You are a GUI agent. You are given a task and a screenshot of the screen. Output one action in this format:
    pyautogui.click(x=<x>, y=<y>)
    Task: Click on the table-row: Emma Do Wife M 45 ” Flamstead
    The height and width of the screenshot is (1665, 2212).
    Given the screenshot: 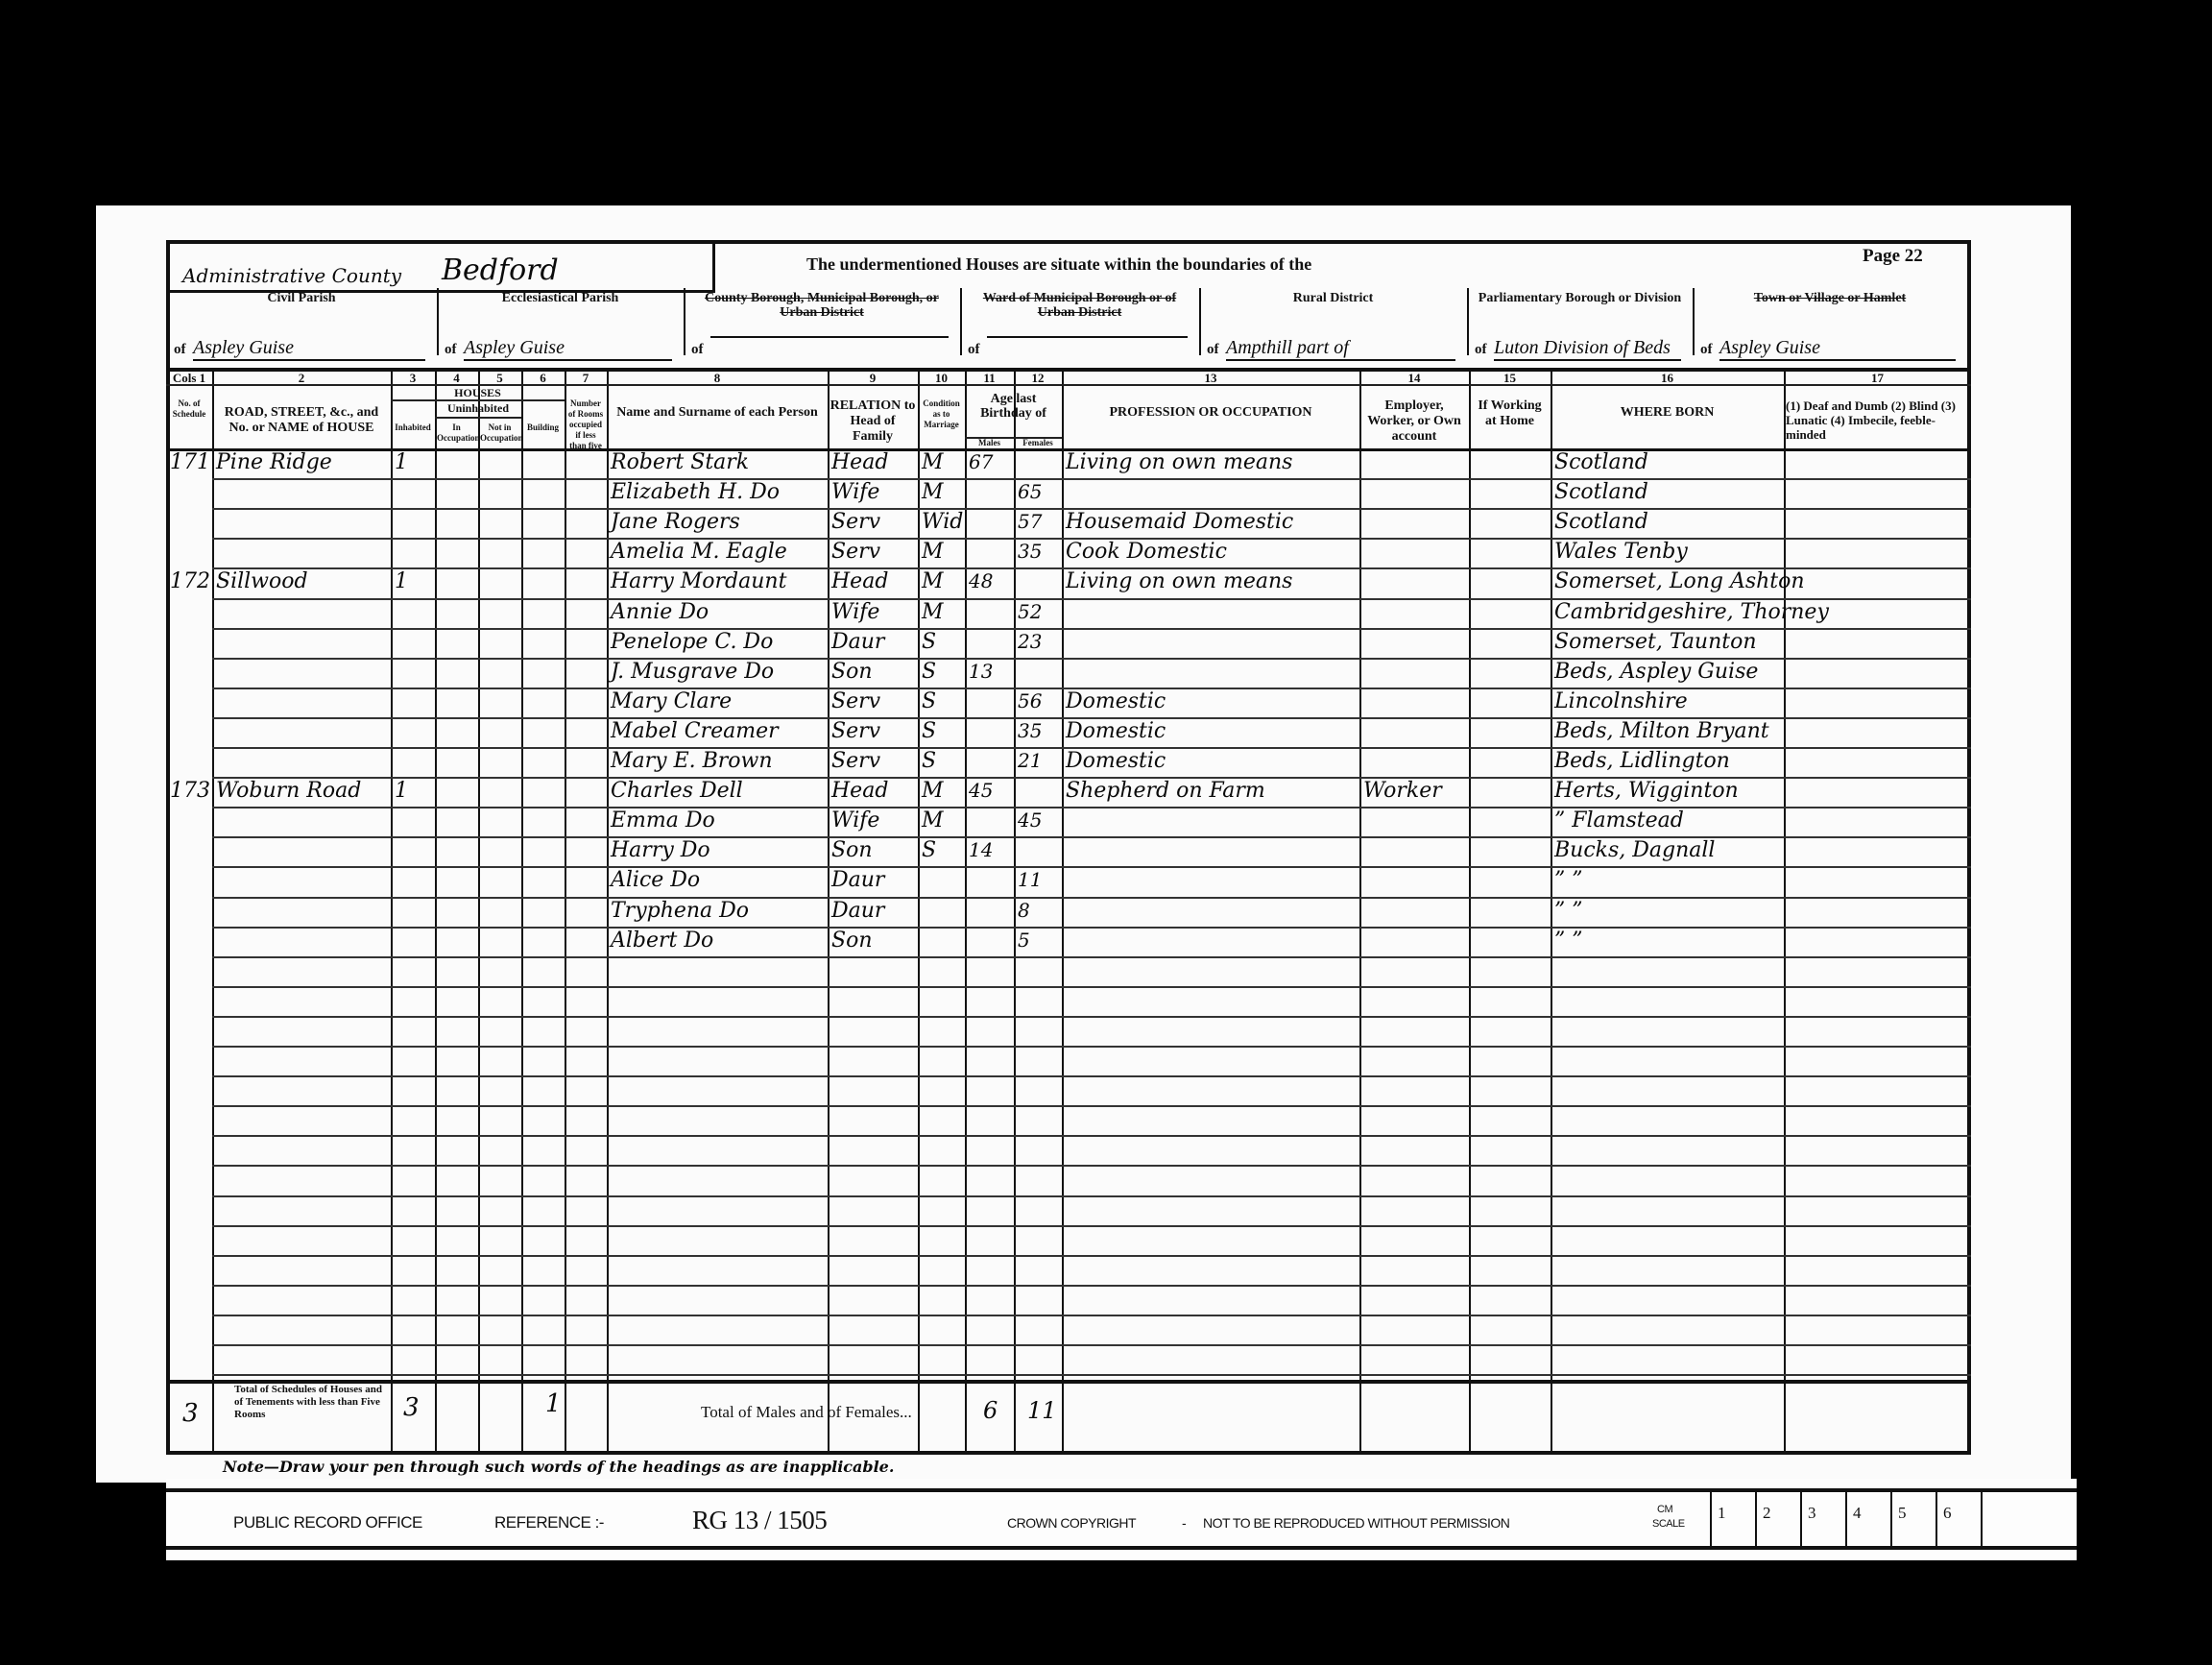 What is the action you would take?
    pyautogui.click(x=1106, y=821)
    